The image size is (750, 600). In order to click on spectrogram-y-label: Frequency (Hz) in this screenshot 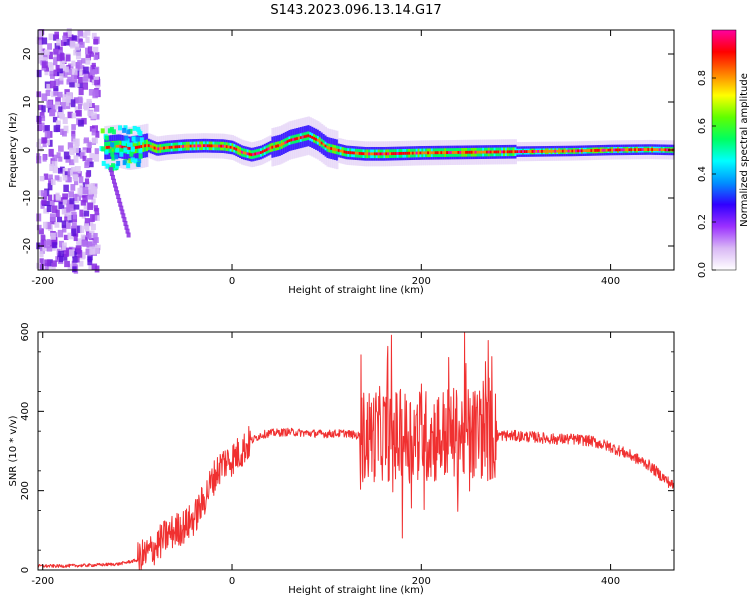, I will do `click(13, 150)`.